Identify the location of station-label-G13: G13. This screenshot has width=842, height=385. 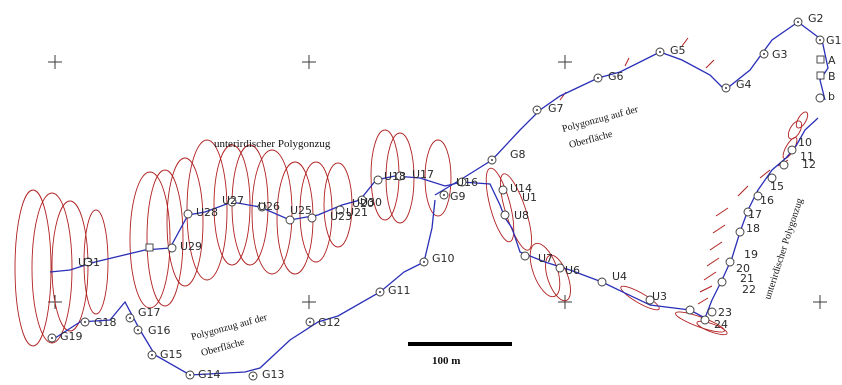
(273, 374).